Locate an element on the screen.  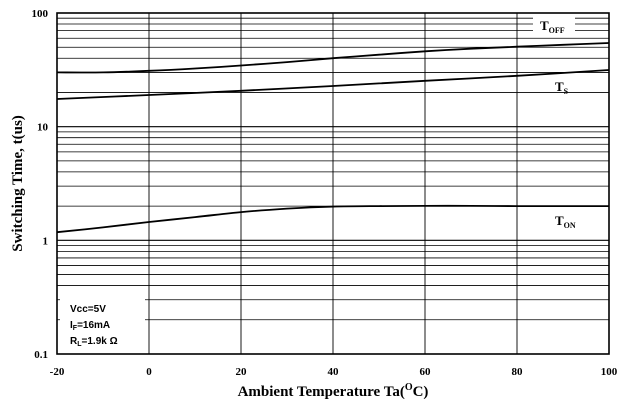
series-label-ts: TS is located at coordinates (562, 87).